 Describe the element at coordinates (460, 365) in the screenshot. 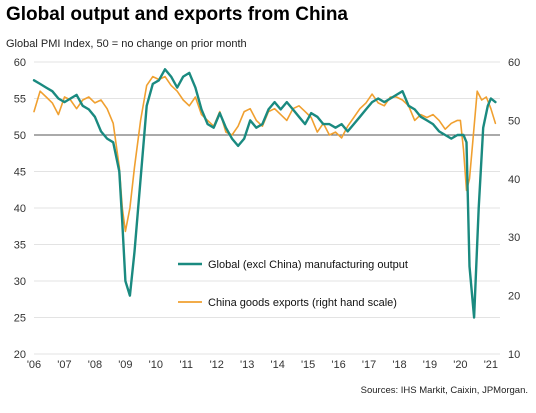

I see `x-tick-label: '20` at that location.